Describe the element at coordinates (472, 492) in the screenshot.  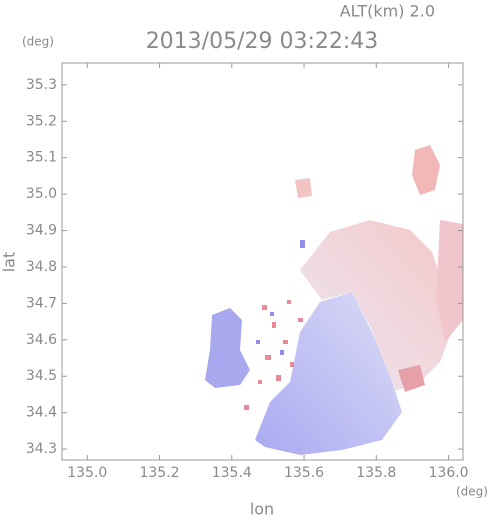
I see `x-unit: (deg)` at that location.